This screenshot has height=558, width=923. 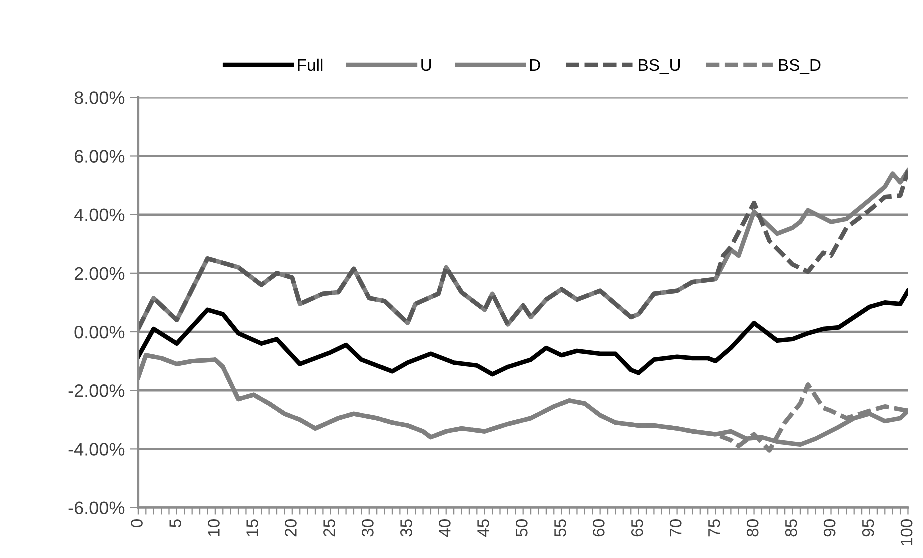 What do you see at coordinates (406, 528) in the screenshot?
I see `x-tick-label: 35` at bounding box center [406, 528].